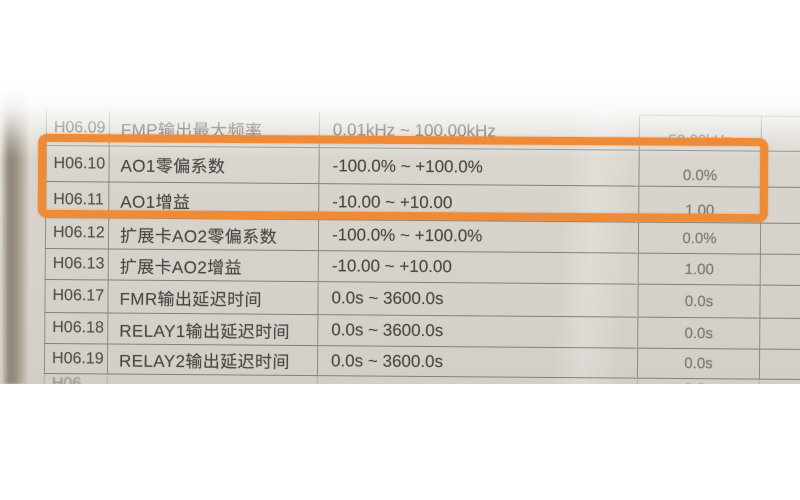 This screenshot has width=800, height=500. I want to click on param-code: H06.18, so click(76, 328).